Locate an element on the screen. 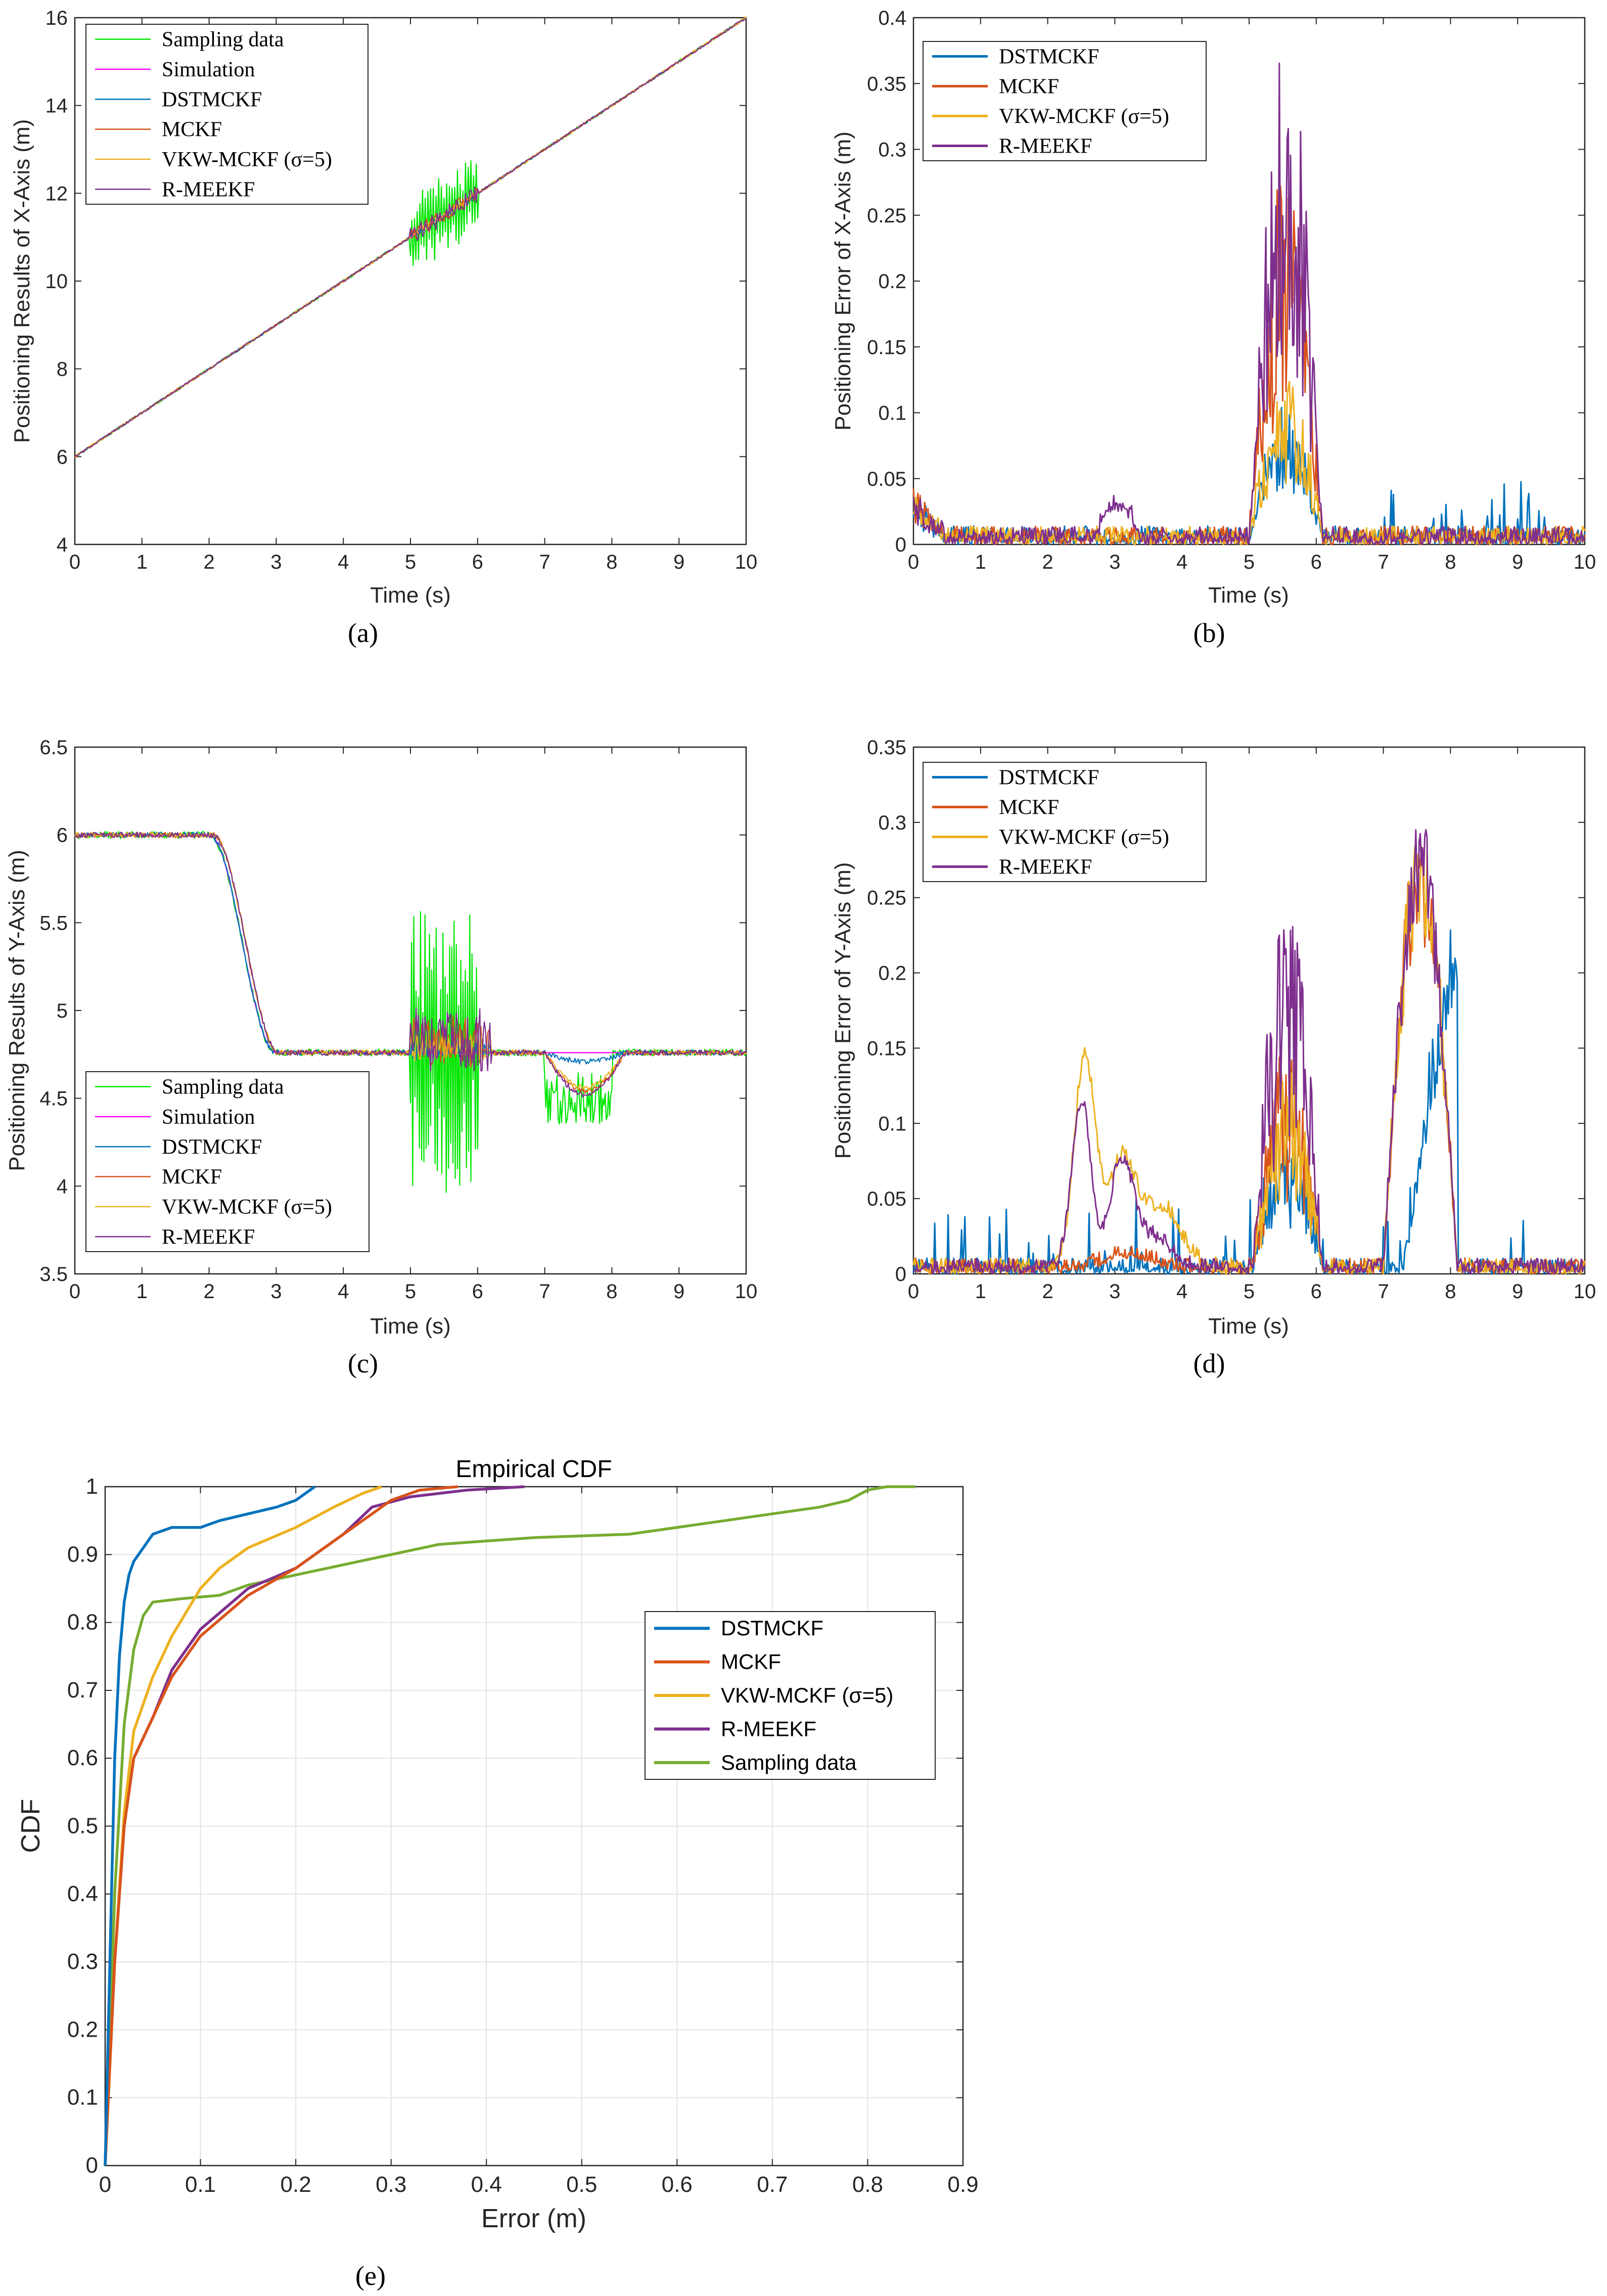 Image resolution: width=1607 pixels, height=2296 pixels. series-line-vkw-mckf is located at coordinates (410, 236).